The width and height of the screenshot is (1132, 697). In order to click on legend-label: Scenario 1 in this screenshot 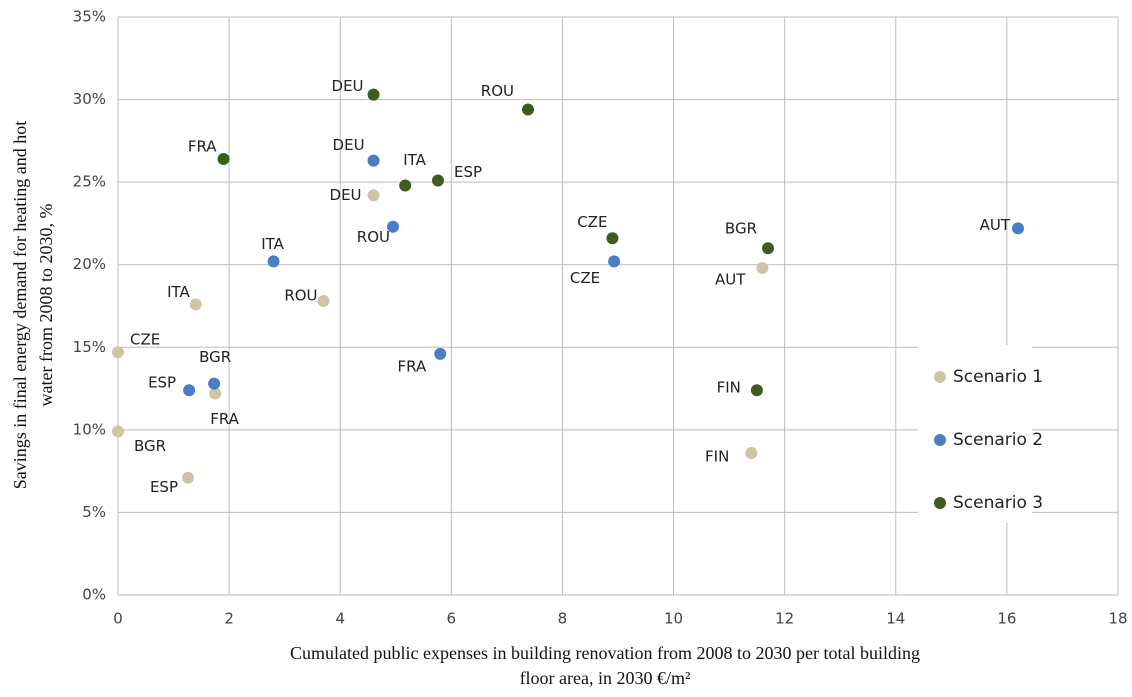, I will do `click(998, 377)`.